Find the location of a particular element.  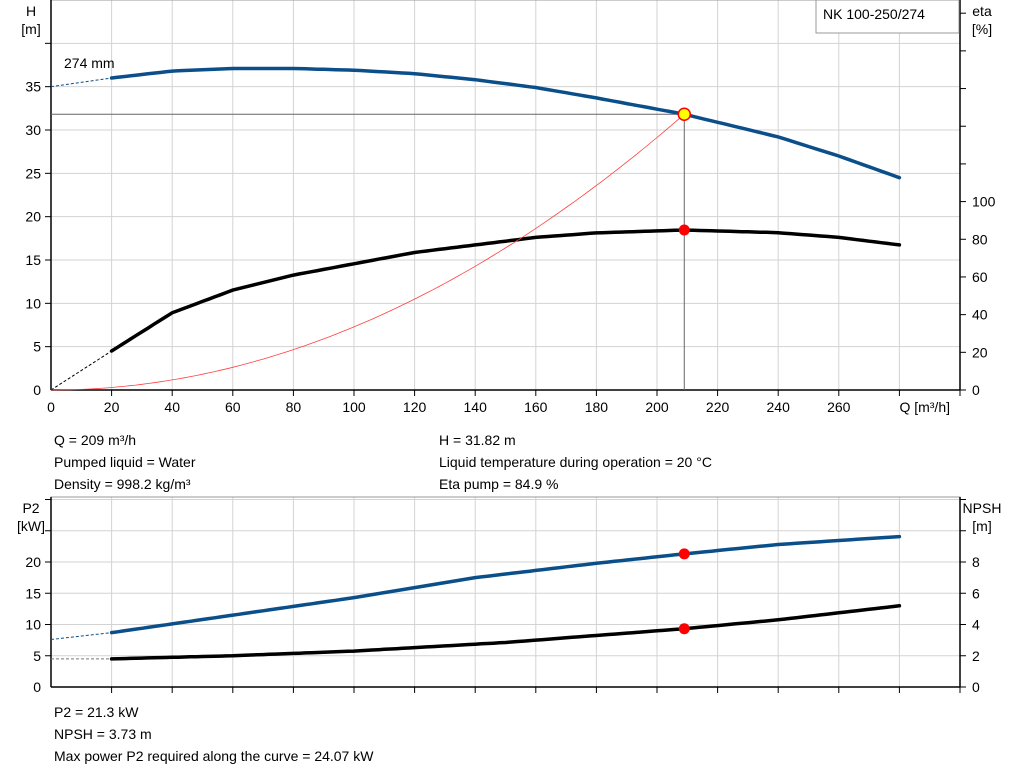

x-tick-label: 260 is located at coordinates (839, 407).